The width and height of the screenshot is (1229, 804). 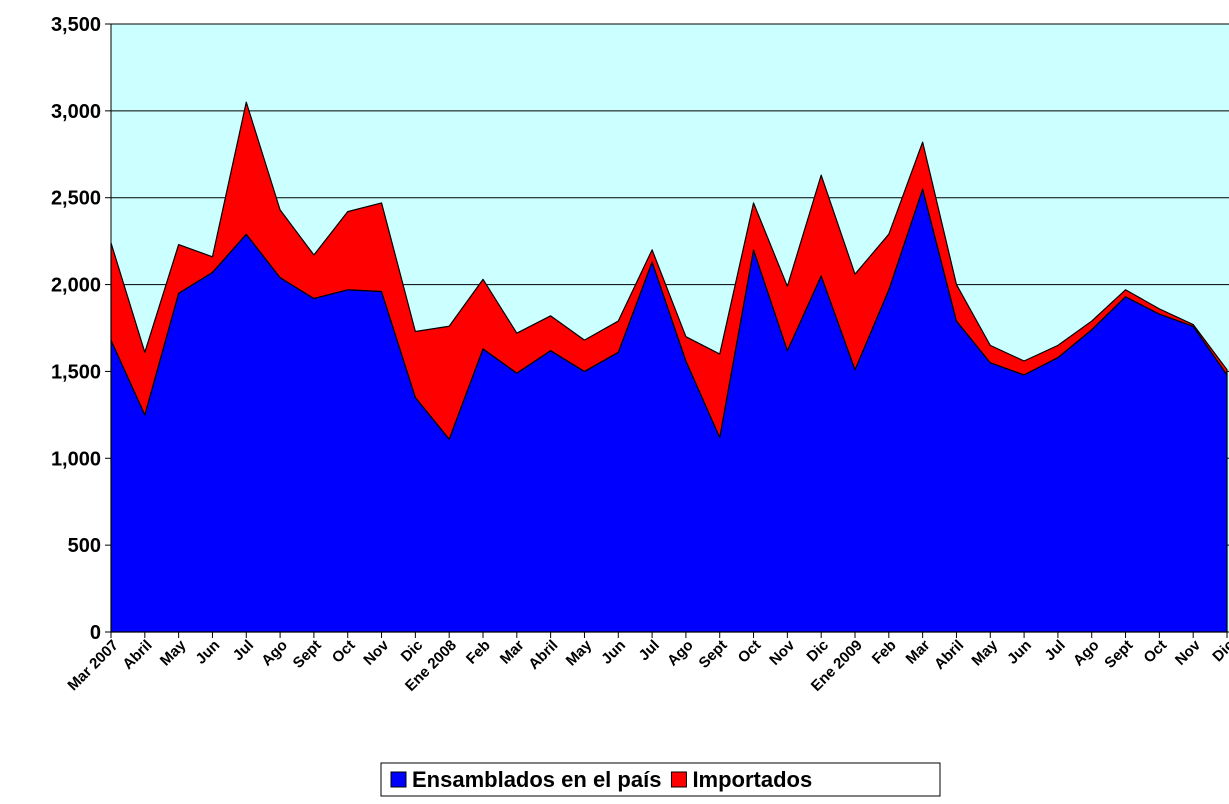 I want to click on legend-label: Importados, so click(x=752, y=779).